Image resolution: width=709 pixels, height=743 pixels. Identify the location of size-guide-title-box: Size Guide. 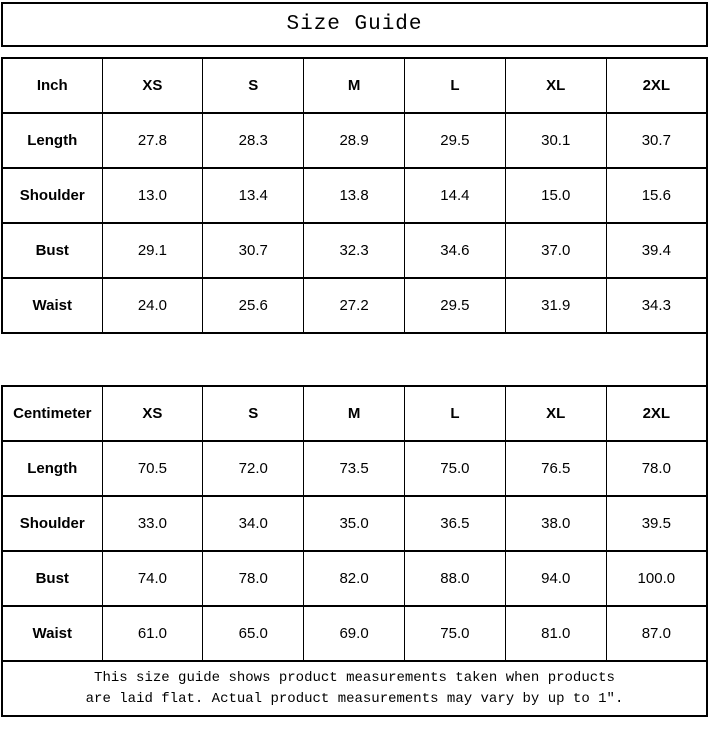
(354, 24).